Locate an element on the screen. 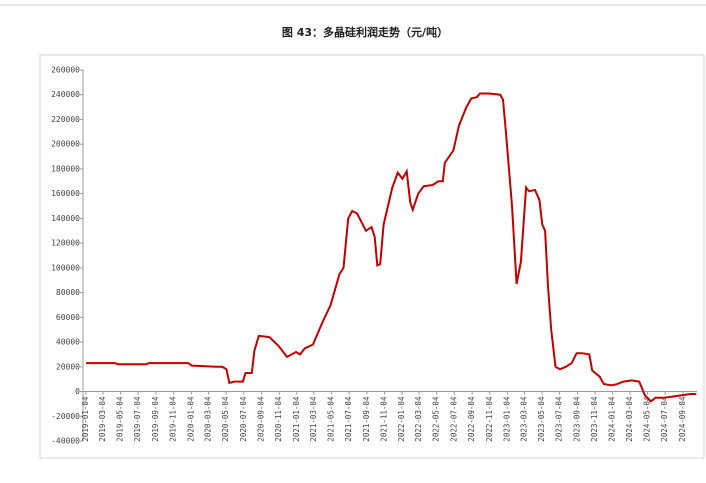 This screenshot has height=483, width=706. x-tick-label: 2020-09-04 is located at coordinates (261, 419).